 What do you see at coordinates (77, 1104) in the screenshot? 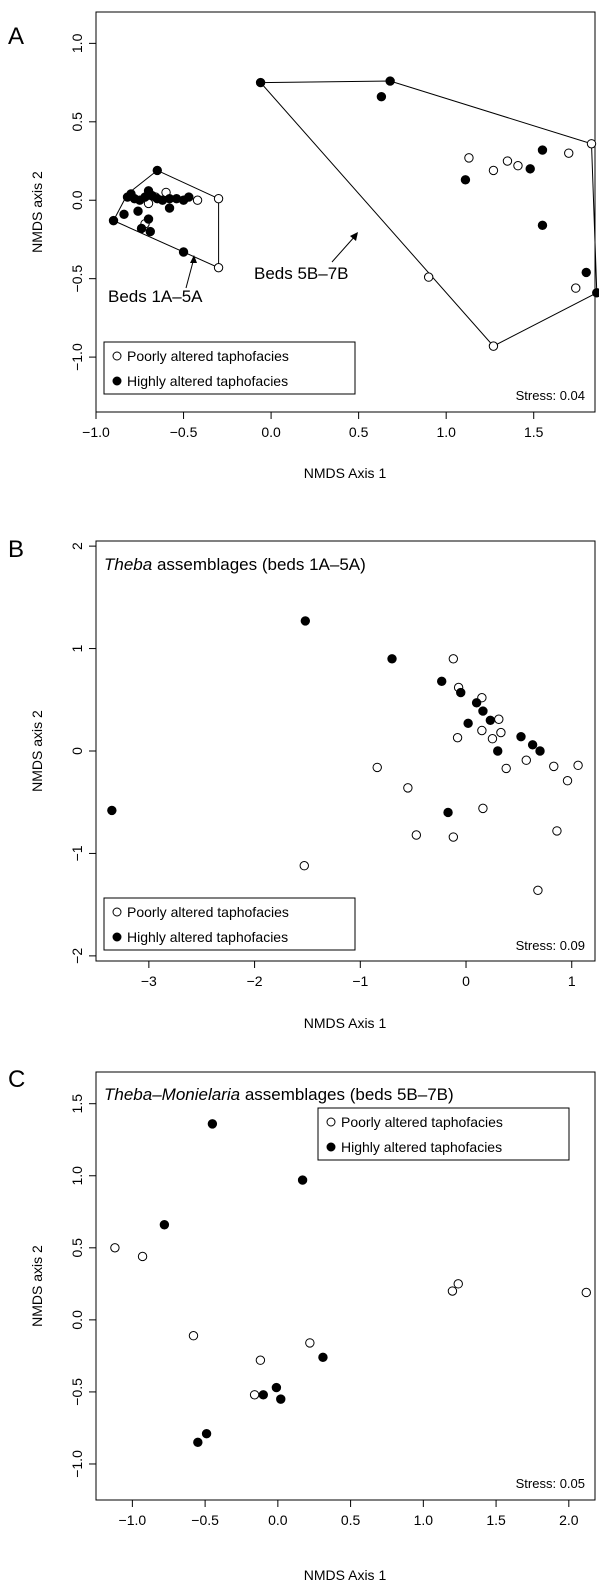
I see `panel-c-y-tick-label: 1.5` at bounding box center [77, 1104].